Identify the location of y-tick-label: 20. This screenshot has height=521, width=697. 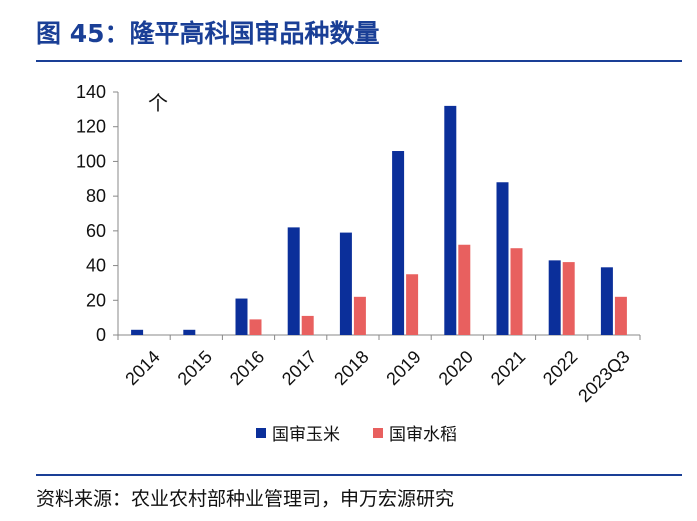
(96, 300).